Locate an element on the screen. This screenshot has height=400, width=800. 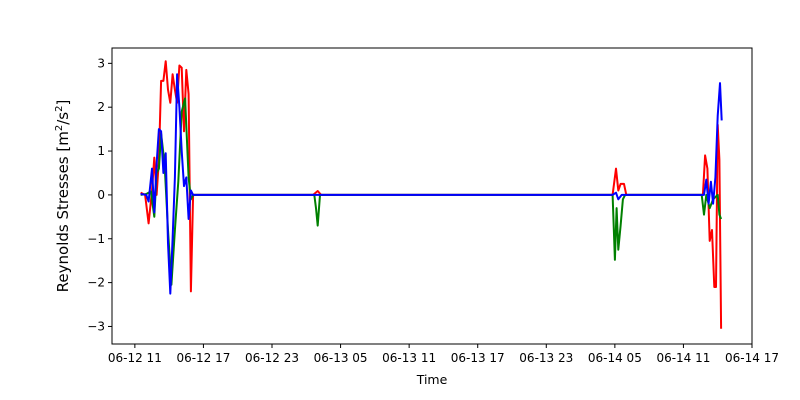
y-axis-label-sup2: 2 is located at coordinates (59, 109).